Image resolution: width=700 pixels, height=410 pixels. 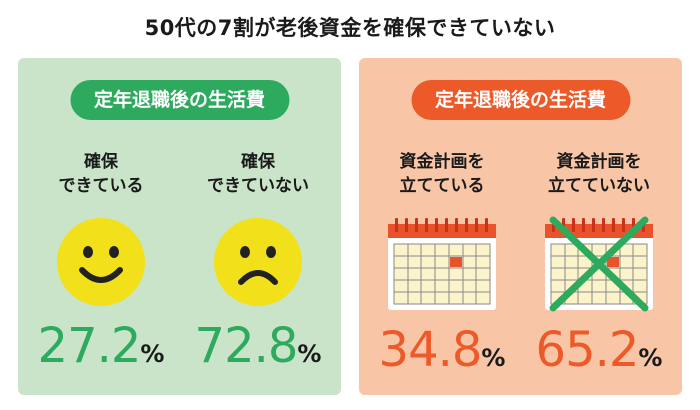 I want to click on not-secured-column: 確保 できていない 72.8%, so click(x=258, y=262).